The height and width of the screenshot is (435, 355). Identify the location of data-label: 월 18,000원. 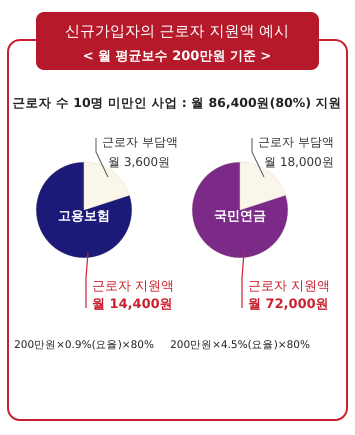
(299, 162).